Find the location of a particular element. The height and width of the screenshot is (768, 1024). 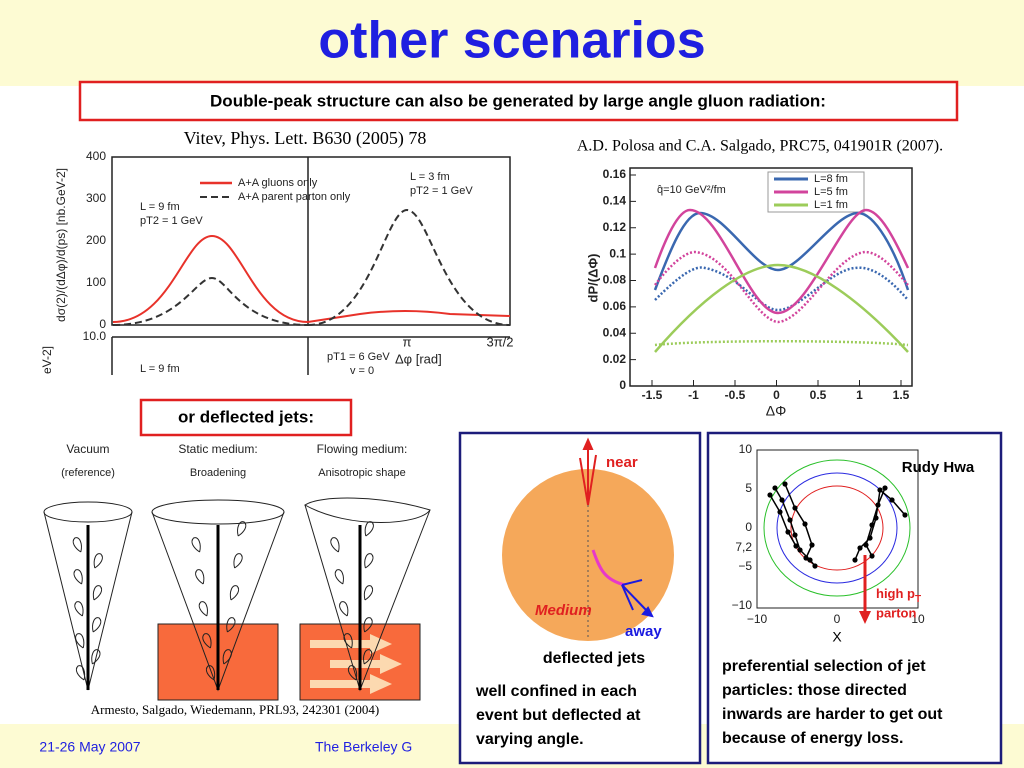

tracks is located at coordinates (837, 525).